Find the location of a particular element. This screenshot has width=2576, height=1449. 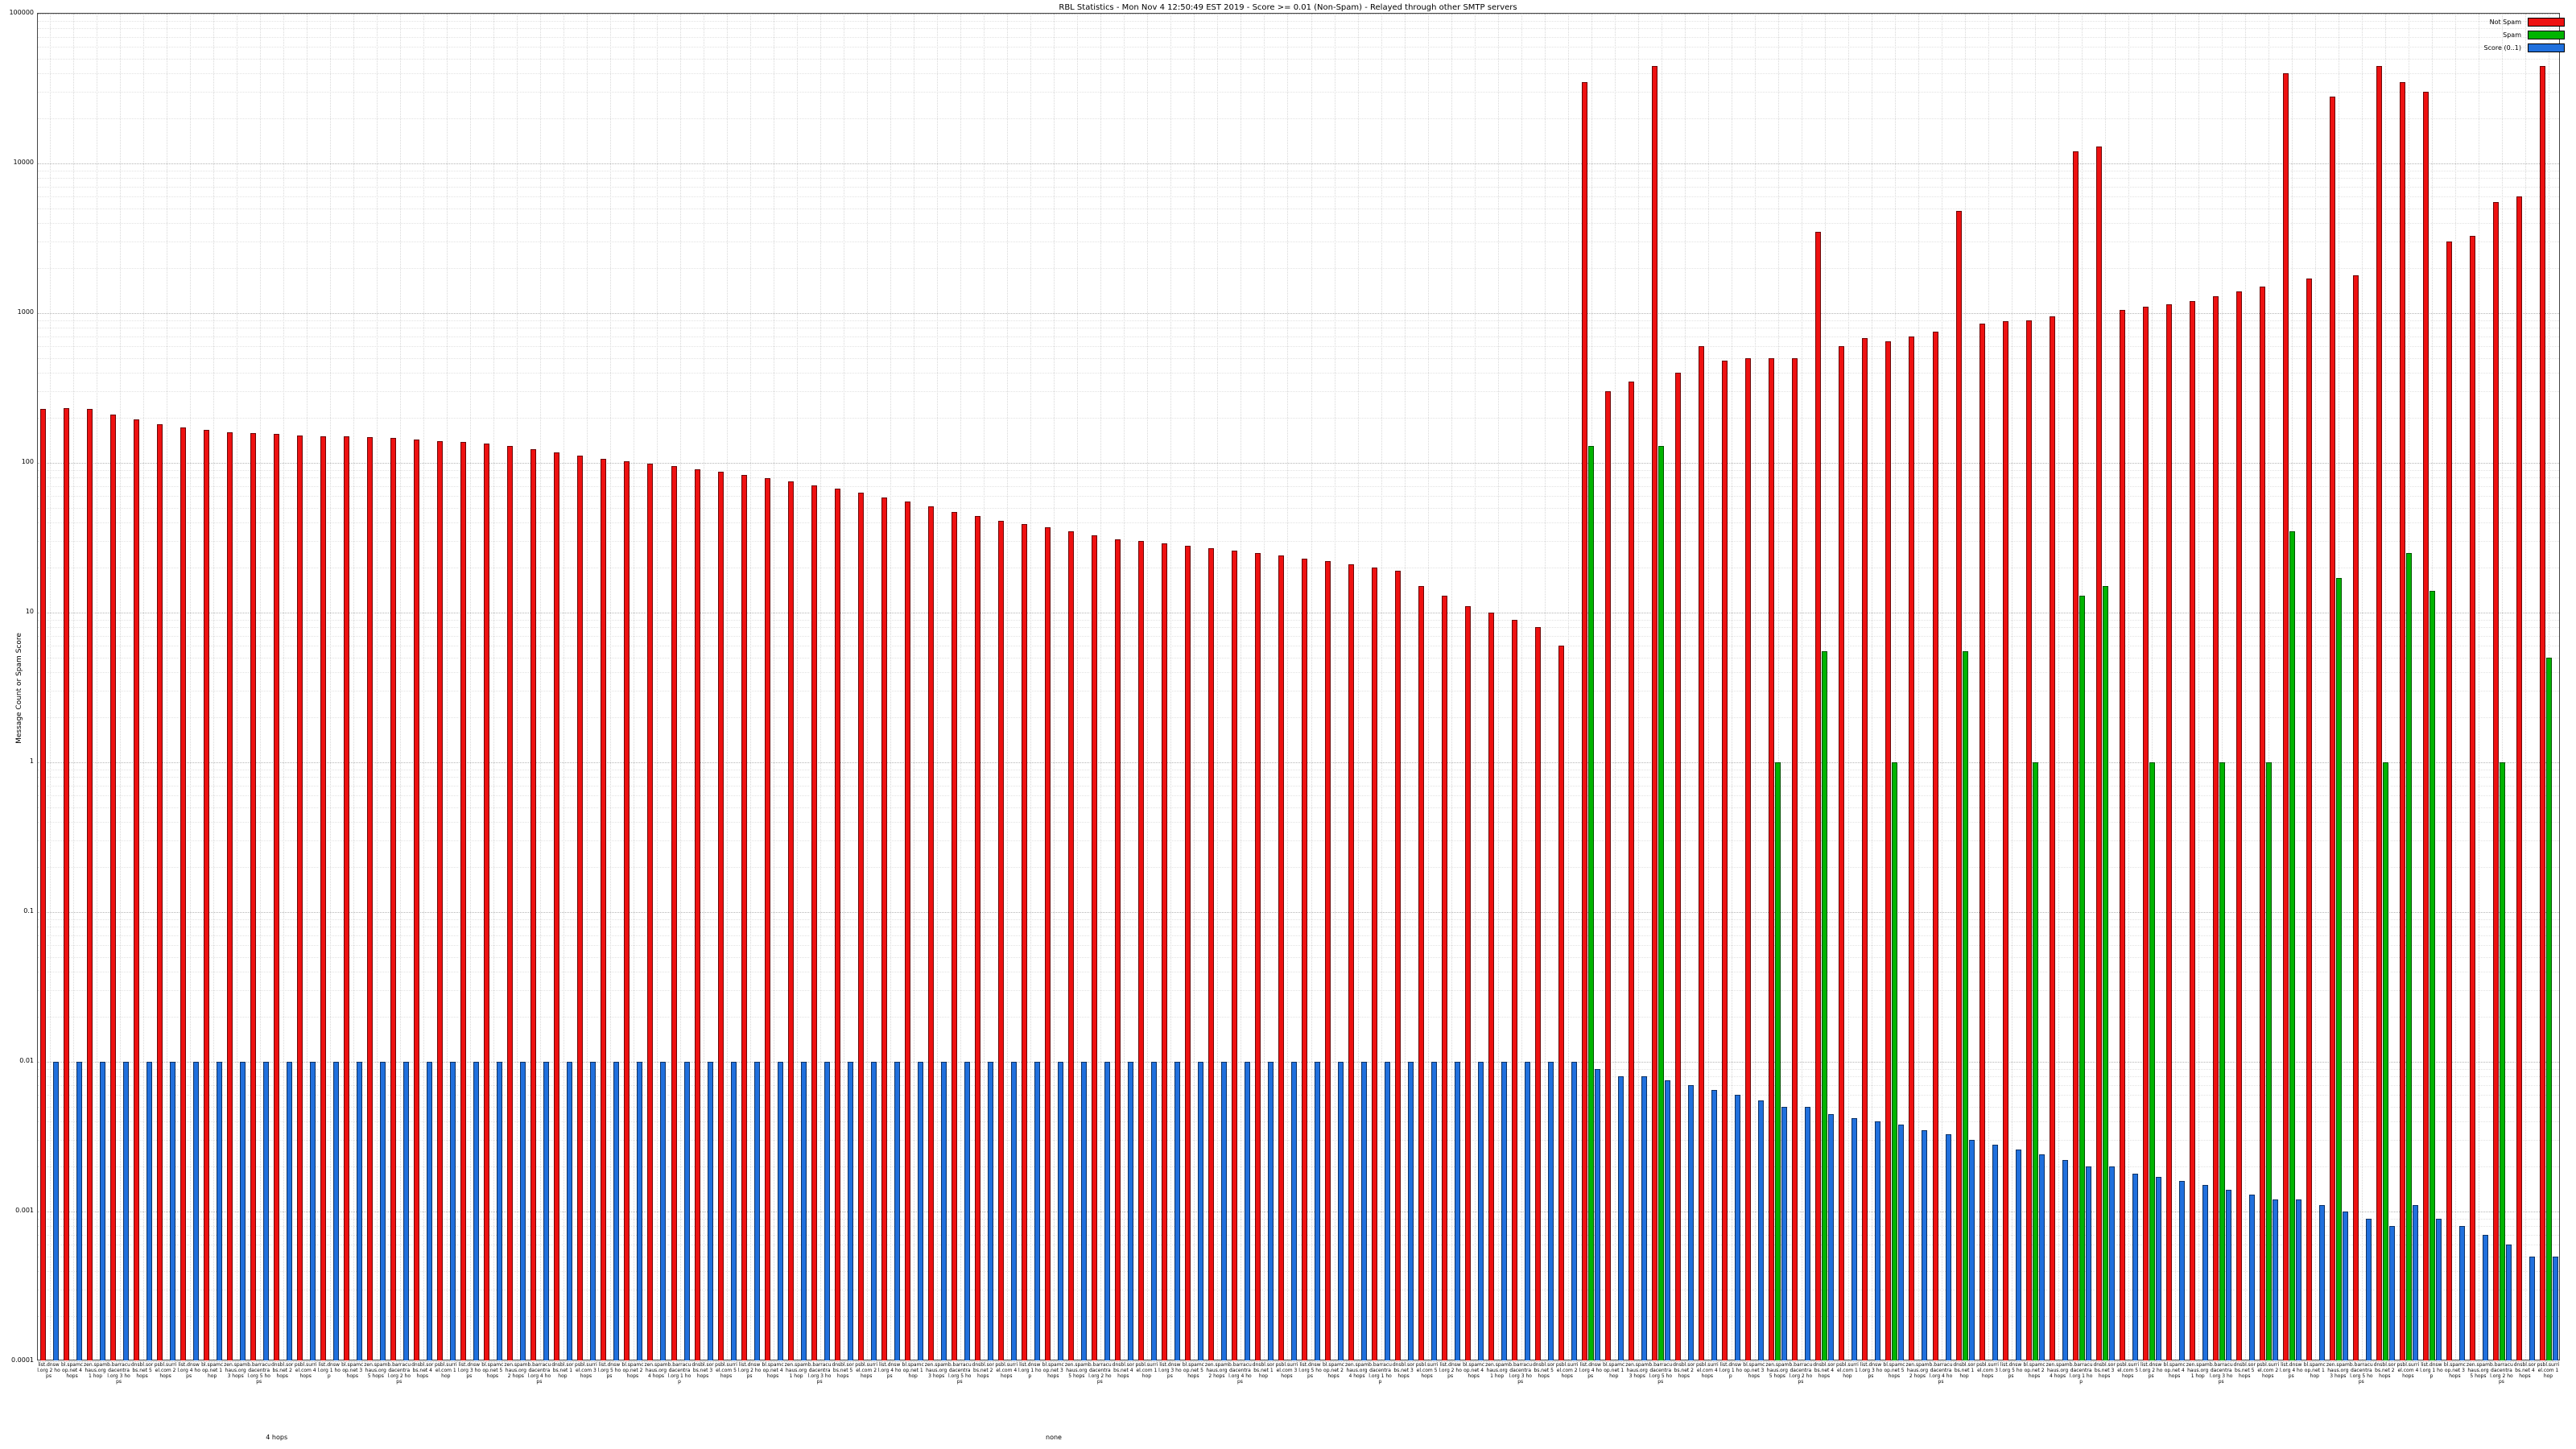

x-tick-label: bl.spamcop.net 1 hop is located at coordinates (212, 1370).